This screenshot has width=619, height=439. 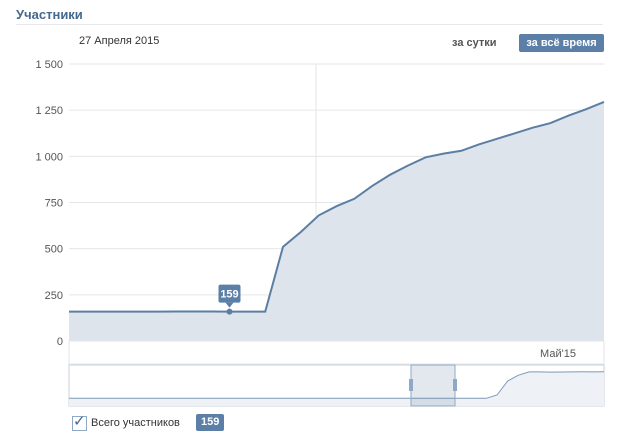 What do you see at coordinates (561, 43) in the screenshot?
I see `period-all-button: за всё время` at bounding box center [561, 43].